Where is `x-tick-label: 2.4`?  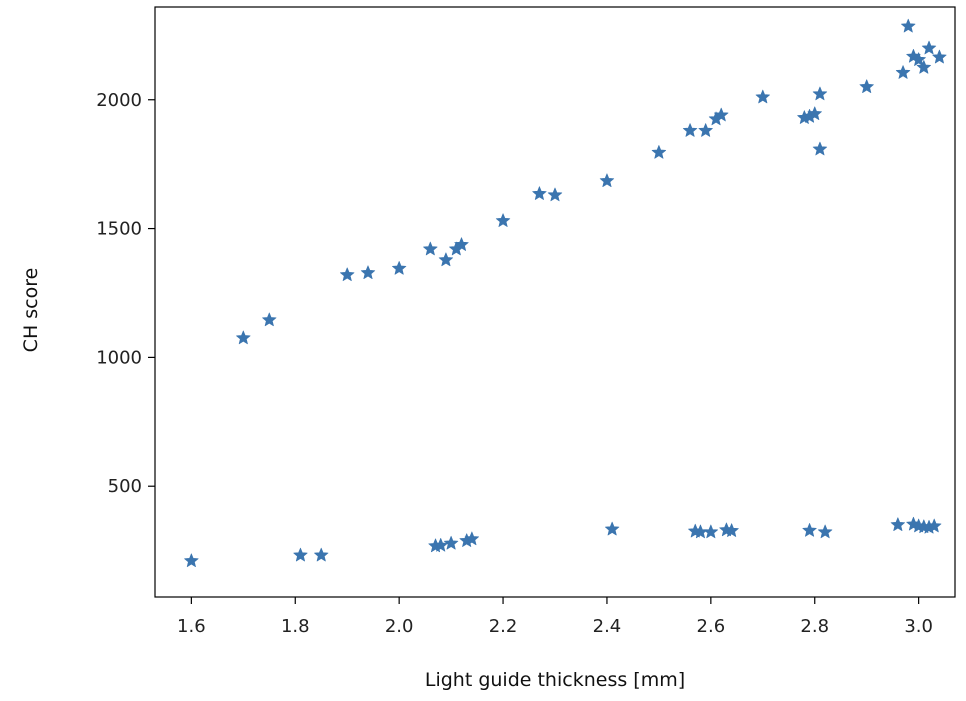 x-tick-label: 2.4 is located at coordinates (607, 626).